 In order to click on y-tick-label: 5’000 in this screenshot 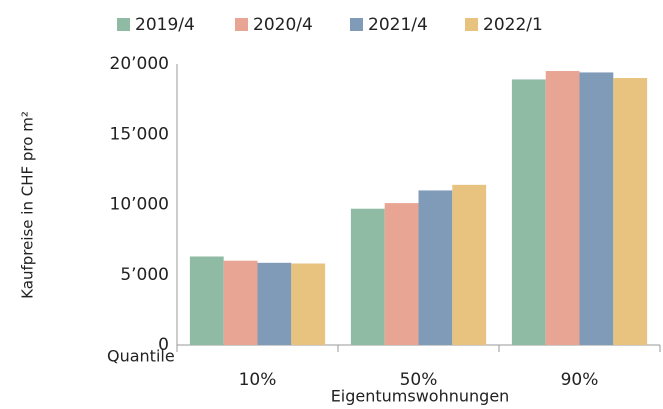, I will do `click(144, 275)`.